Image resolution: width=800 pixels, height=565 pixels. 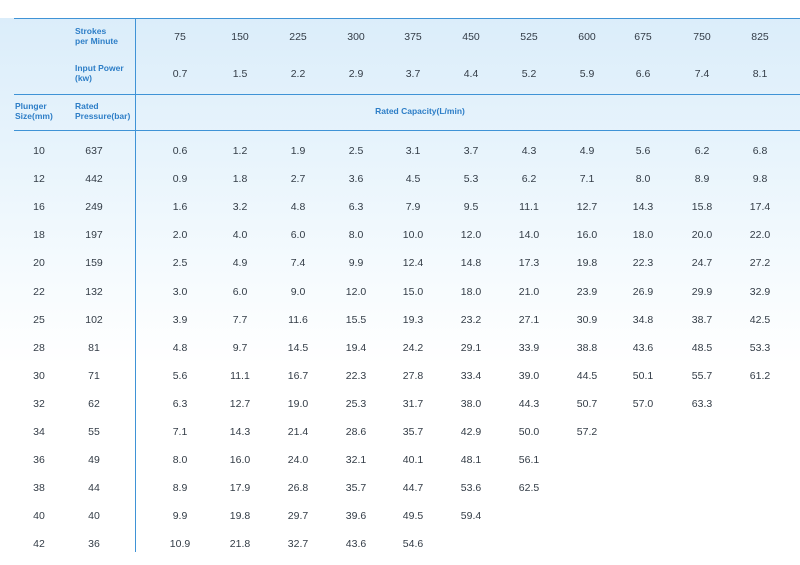 I want to click on capacity-cell: 5.6, so click(x=180, y=375).